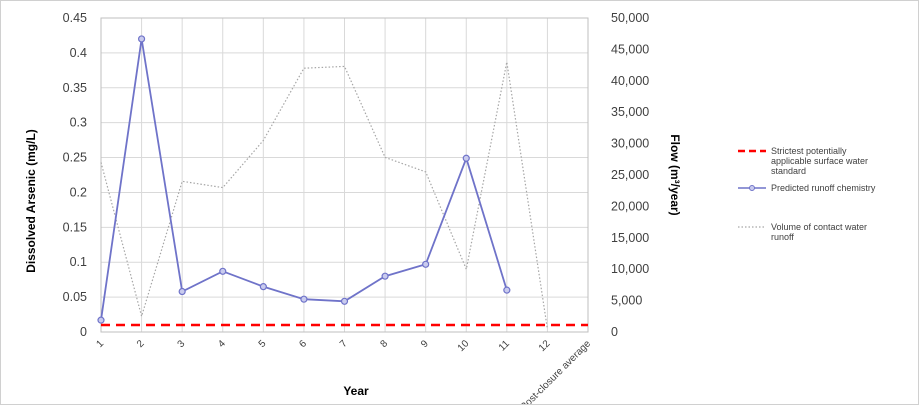 This screenshot has height=409, width=919. Describe the element at coordinates (78, 123) in the screenshot. I see `y-tick-label: 0.3` at that location.